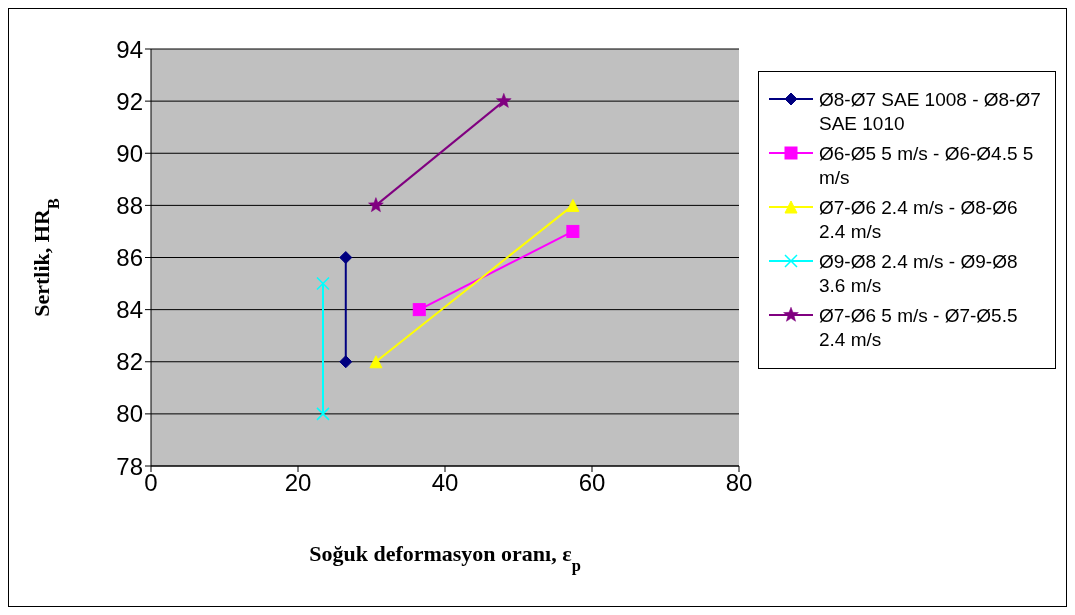  Describe the element at coordinates (129, 310) in the screenshot. I see `y-tick-label: 84` at that location.